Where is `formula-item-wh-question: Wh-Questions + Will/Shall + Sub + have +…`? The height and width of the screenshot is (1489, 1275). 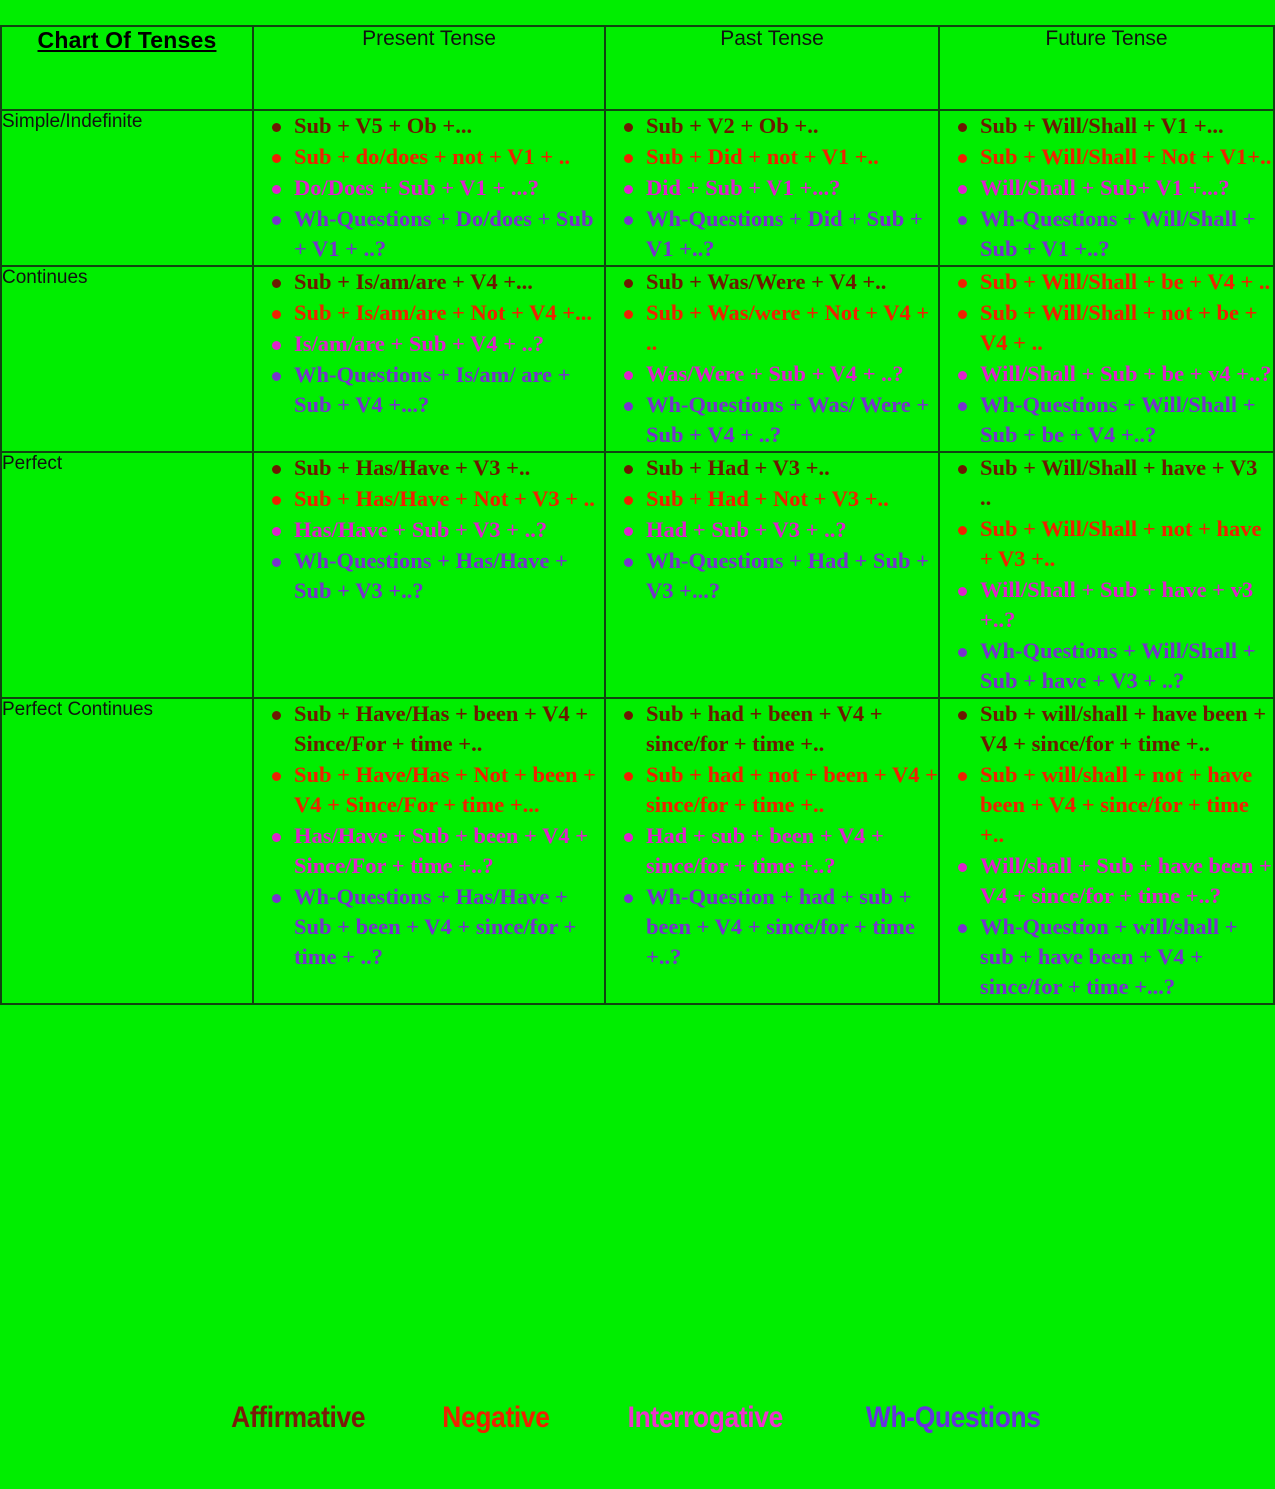
formula-item-wh-question: Wh-Questions + Will/Shall + Sub + have +… is located at coordinates (1106, 666).